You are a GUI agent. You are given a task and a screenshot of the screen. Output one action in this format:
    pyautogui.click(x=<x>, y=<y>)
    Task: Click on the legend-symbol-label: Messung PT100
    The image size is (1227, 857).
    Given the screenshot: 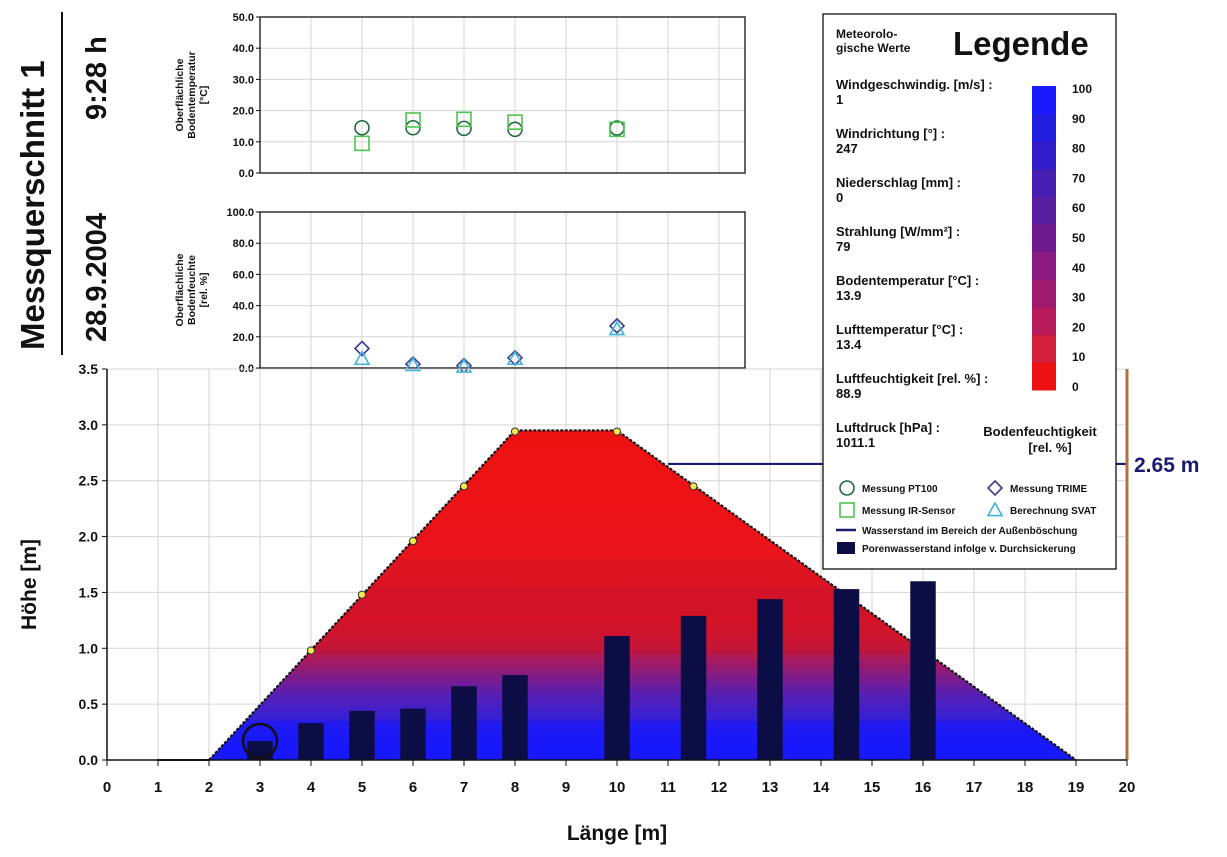 What is the action you would take?
    pyautogui.click(x=900, y=489)
    